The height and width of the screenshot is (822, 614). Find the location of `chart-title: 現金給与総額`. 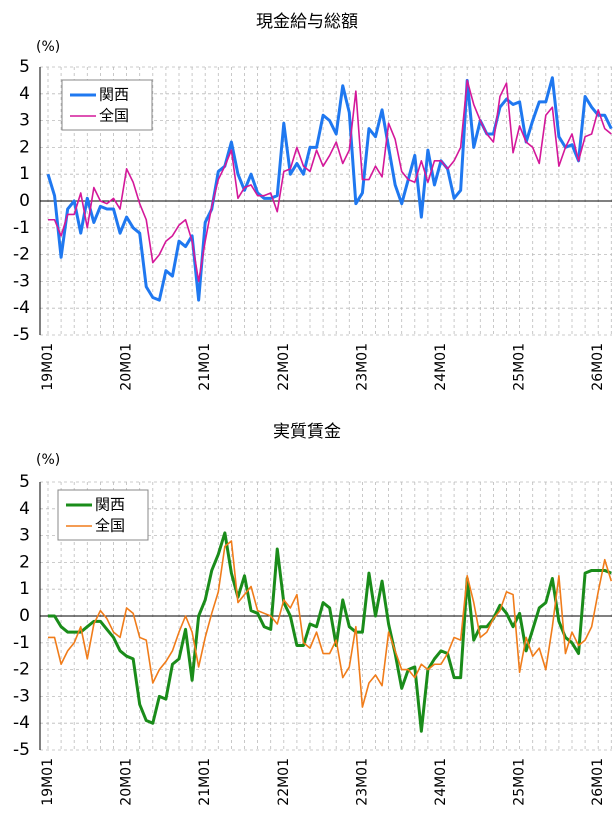

chart-title: 現金給与総額 is located at coordinates (307, 22).